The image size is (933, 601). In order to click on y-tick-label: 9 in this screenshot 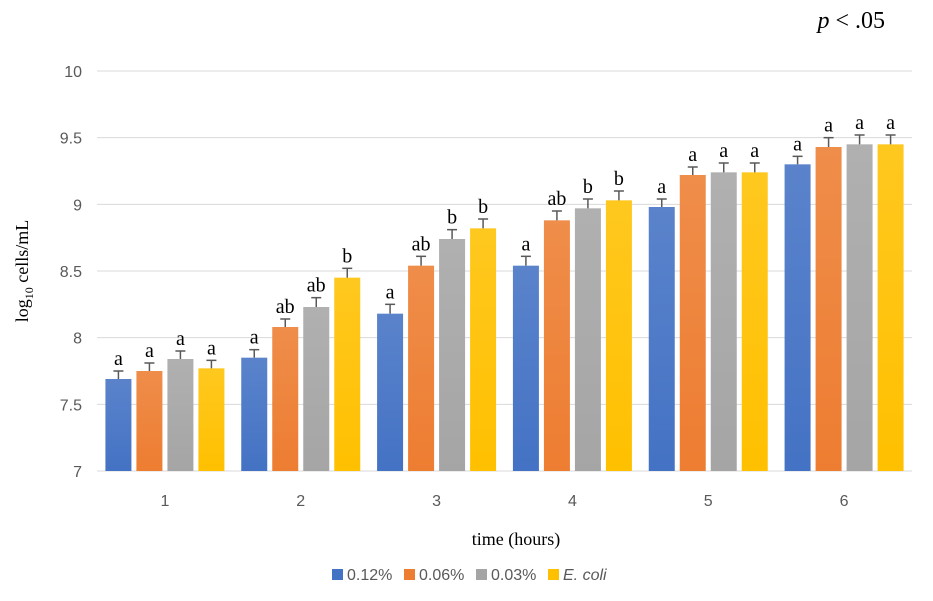, I will do `click(77, 205)`.